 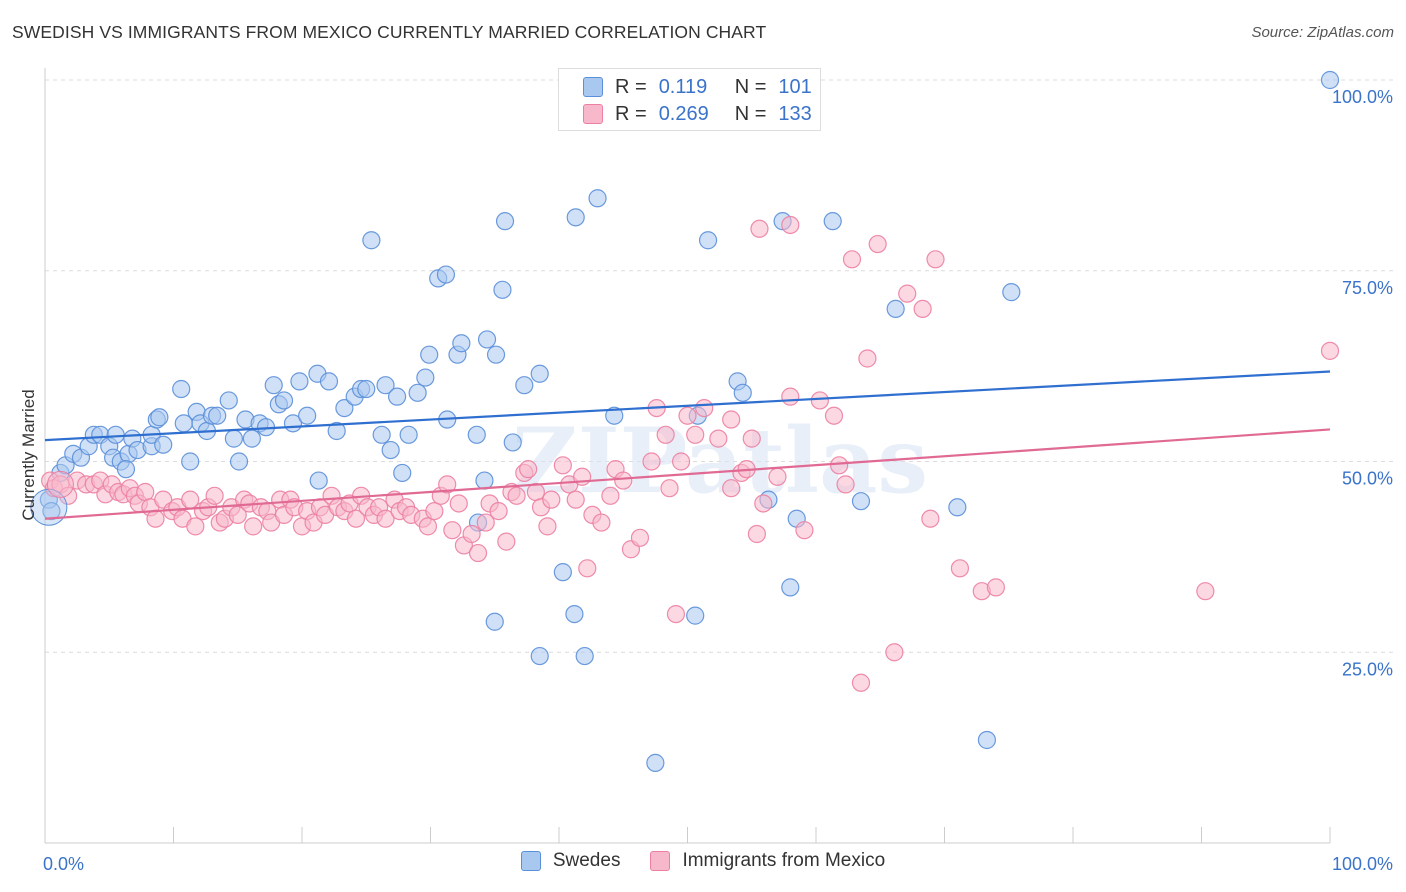 What do you see at coordinates (1367, 288) in the screenshot?
I see `y-tick-label: 75.0%` at bounding box center [1367, 288].